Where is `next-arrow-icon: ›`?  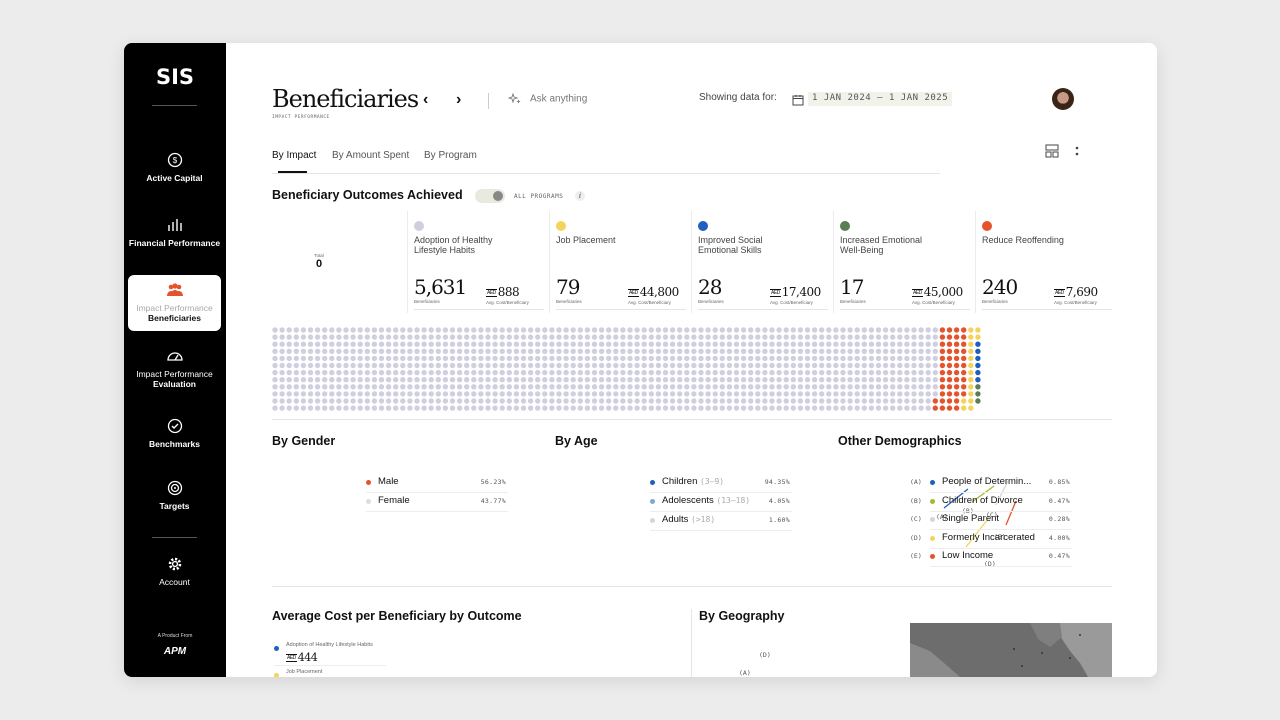
next-arrow-icon: › is located at coordinates (459, 99).